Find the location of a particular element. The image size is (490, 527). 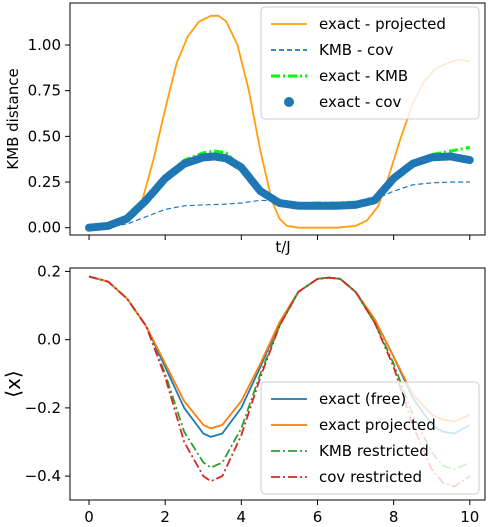

bottom-y-axis-label: ⟨x⟩ is located at coordinates (13, 383).